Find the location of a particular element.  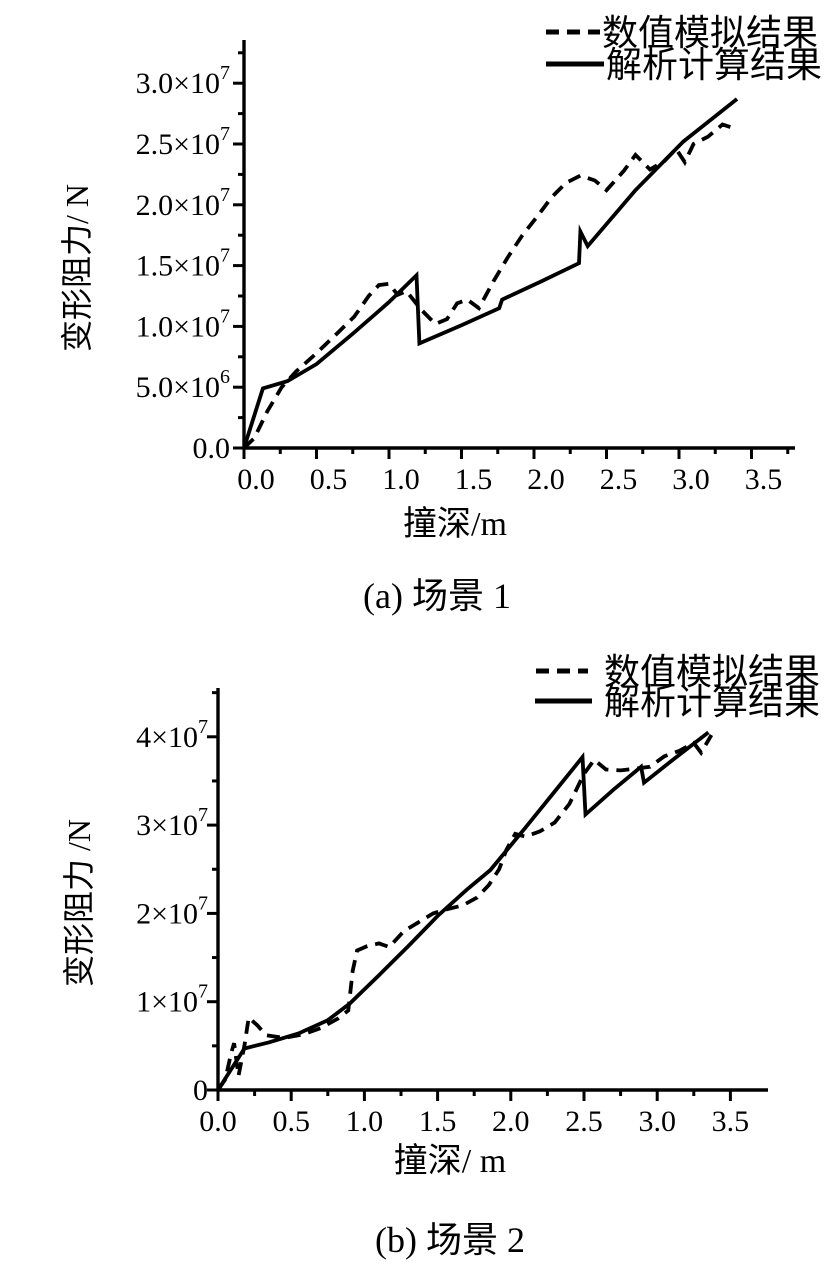

chart-b-legend: 数值模拟结果 解析计算结果 is located at coordinates (677, 687).